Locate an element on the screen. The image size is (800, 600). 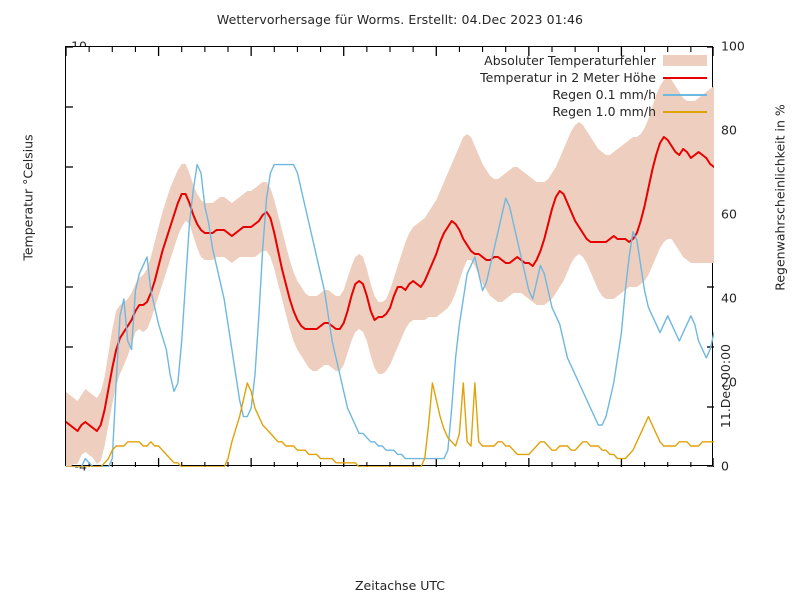
legend-item: Absoluter Temperaturfehler is located at coordinates (569, 60).